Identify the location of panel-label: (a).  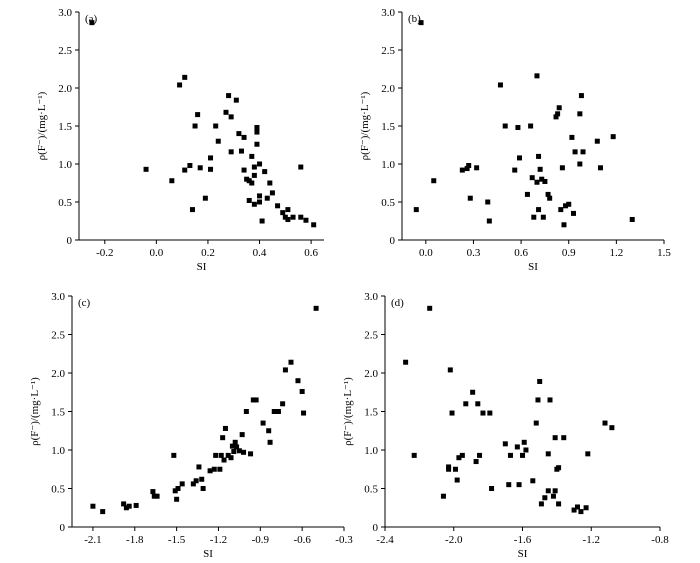
(91, 19).